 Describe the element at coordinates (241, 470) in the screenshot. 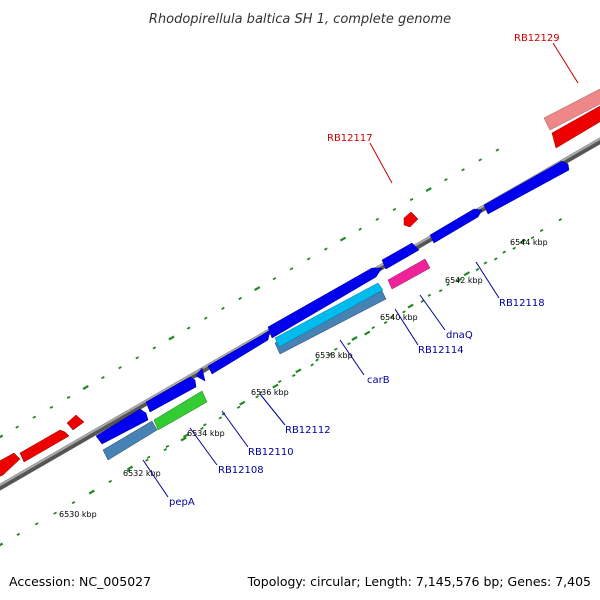

I see `gene-label-rb12108: RB12108` at that location.